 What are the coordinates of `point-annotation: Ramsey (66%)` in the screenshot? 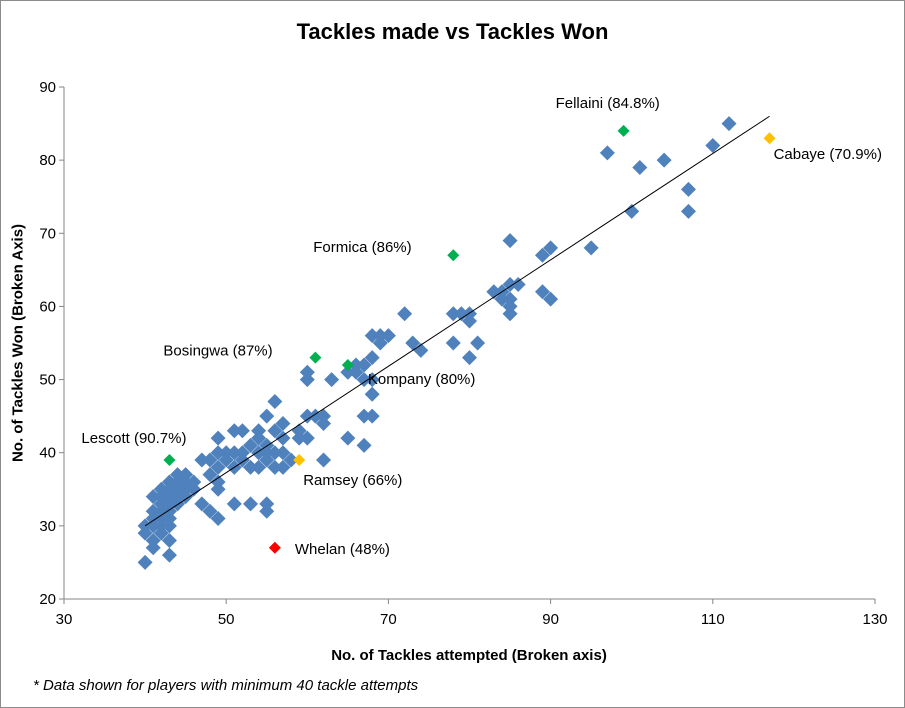 It's located at (352, 480).